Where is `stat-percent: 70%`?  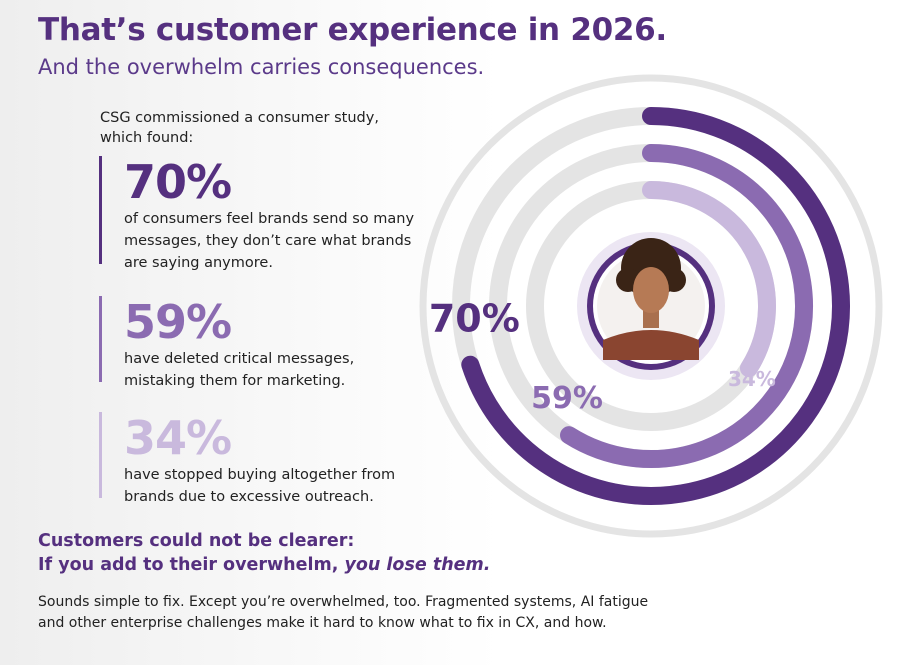
stat-percent: 70% is located at coordinates (178, 182).